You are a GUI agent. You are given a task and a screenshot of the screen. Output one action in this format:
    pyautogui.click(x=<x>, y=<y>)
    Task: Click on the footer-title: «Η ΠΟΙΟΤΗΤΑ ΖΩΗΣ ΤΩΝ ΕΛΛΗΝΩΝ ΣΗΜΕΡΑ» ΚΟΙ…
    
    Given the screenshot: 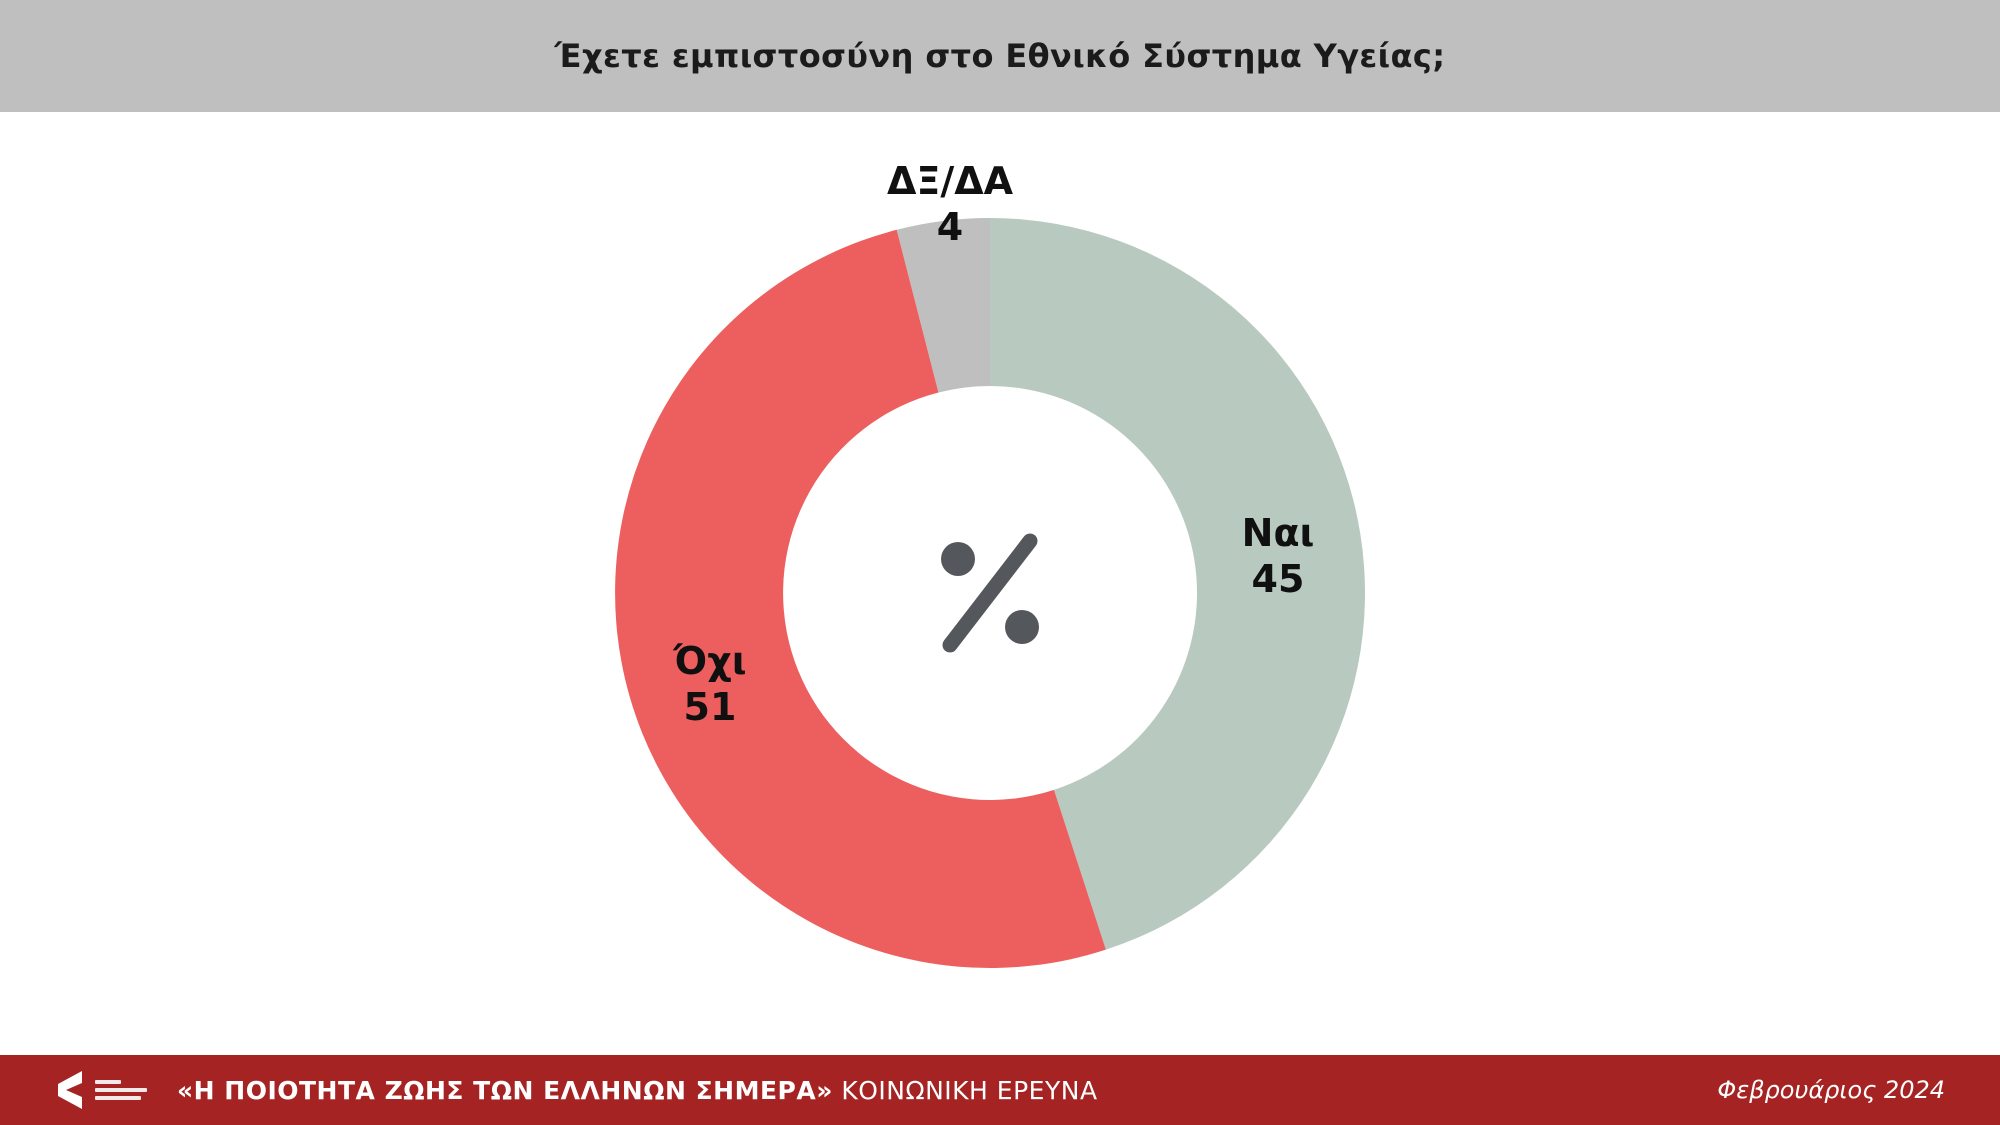 What is the action you would take?
    pyautogui.click(x=637, y=1090)
    